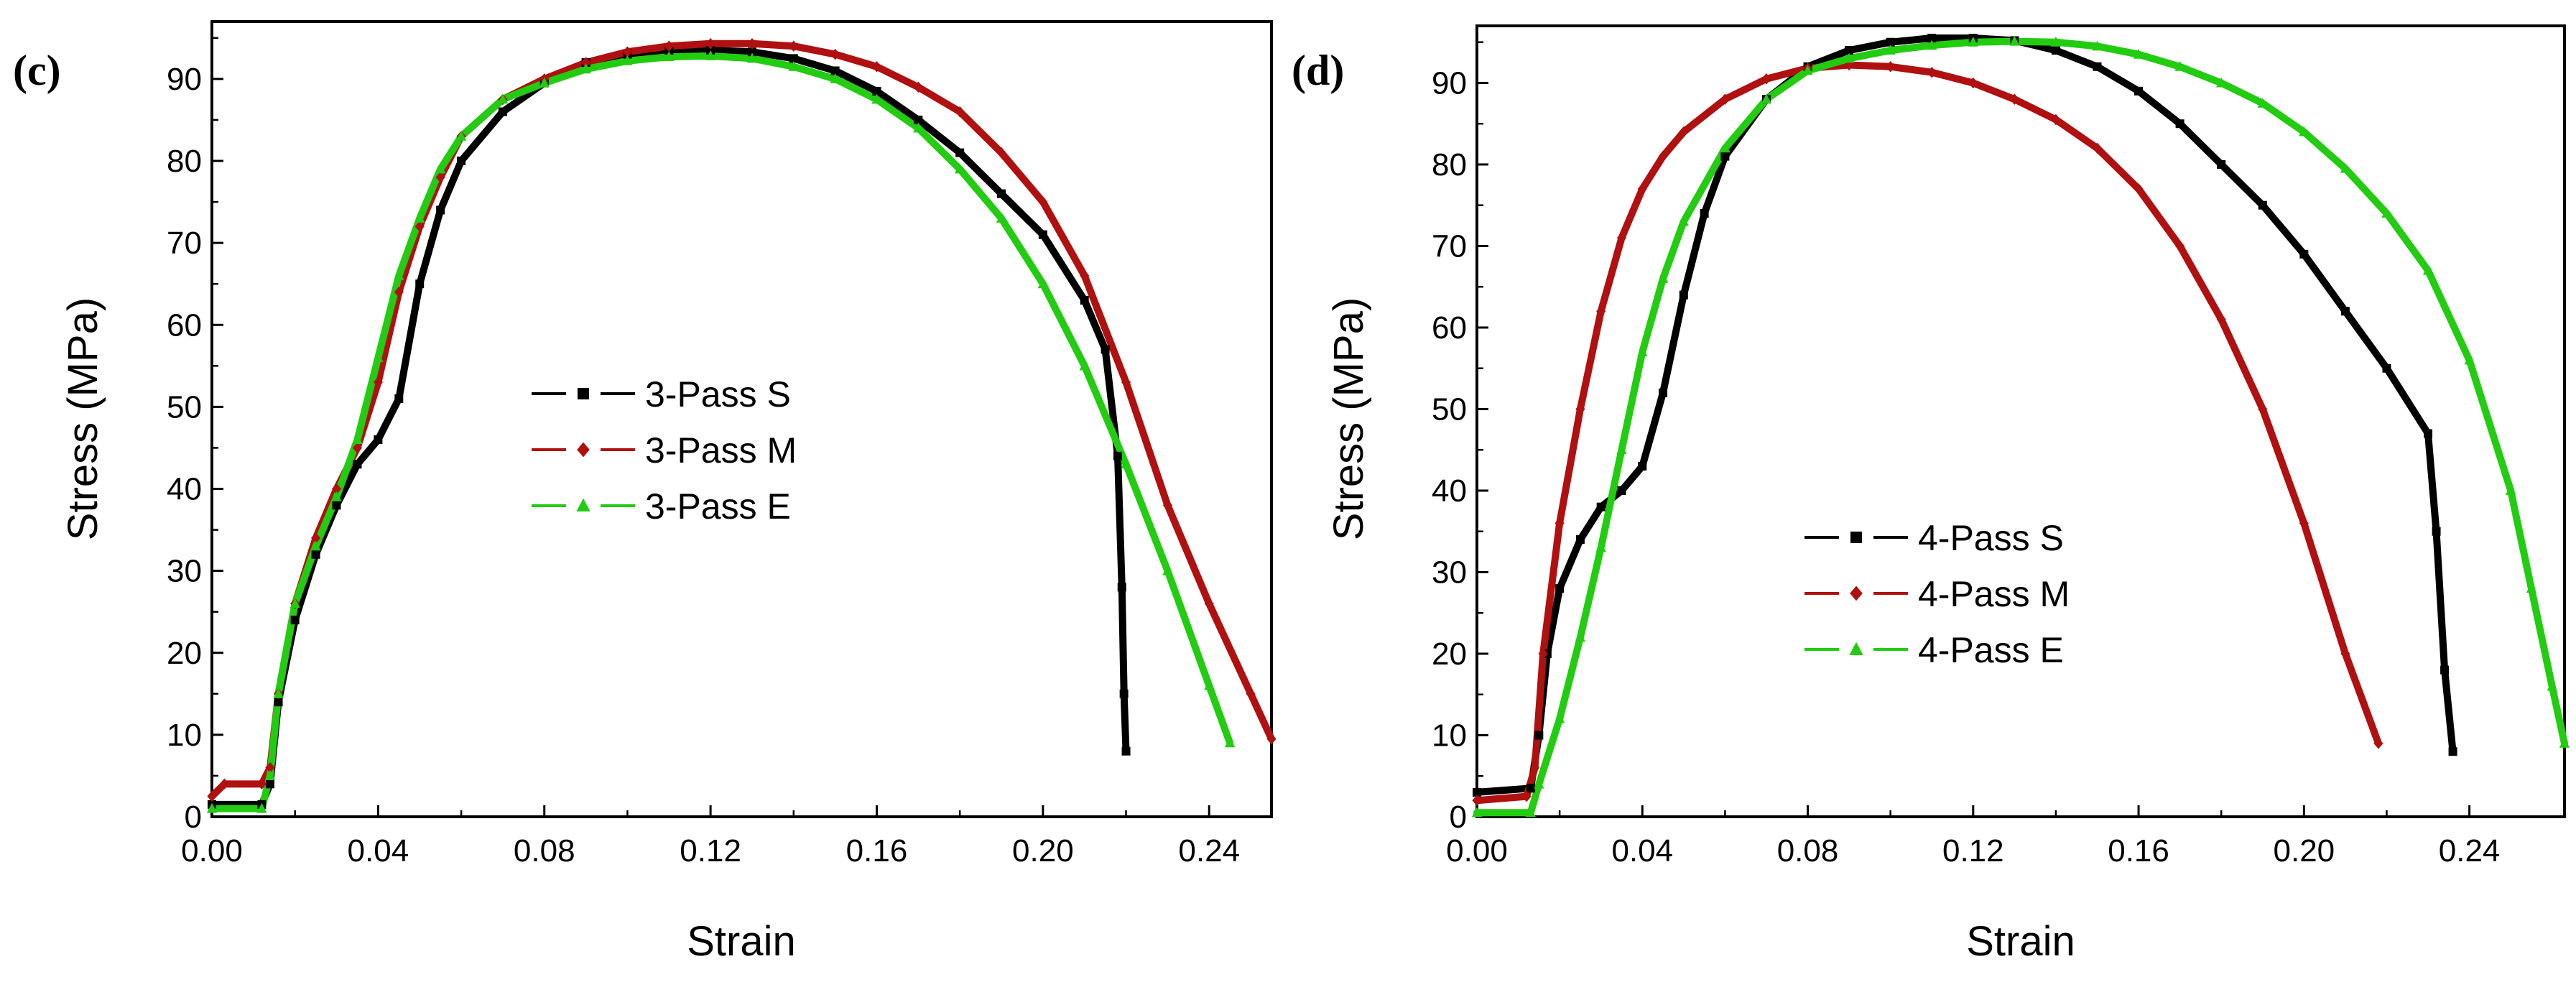 The width and height of the screenshot is (2576, 982). What do you see at coordinates (1449, 164) in the screenshot?
I see `y-tick-label: 80` at bounding box center [1449, 164].